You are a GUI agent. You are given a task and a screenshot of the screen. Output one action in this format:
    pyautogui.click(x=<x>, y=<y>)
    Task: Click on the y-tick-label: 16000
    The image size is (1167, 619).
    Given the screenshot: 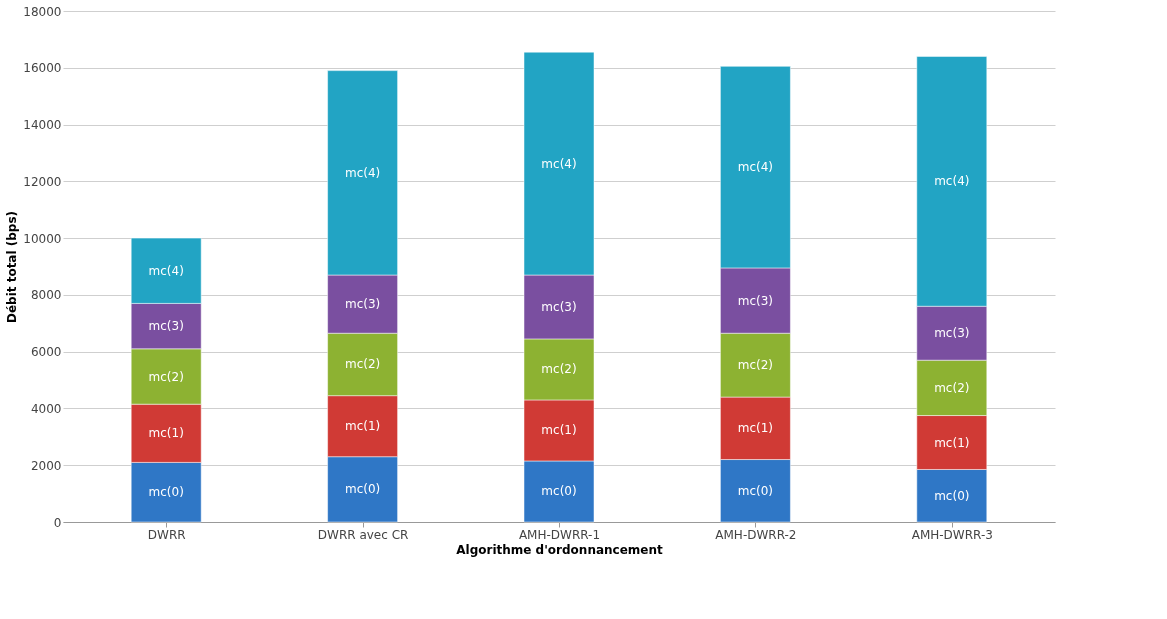 What is the action you would take?
    pyautogui.click(x=42, y=68)
    